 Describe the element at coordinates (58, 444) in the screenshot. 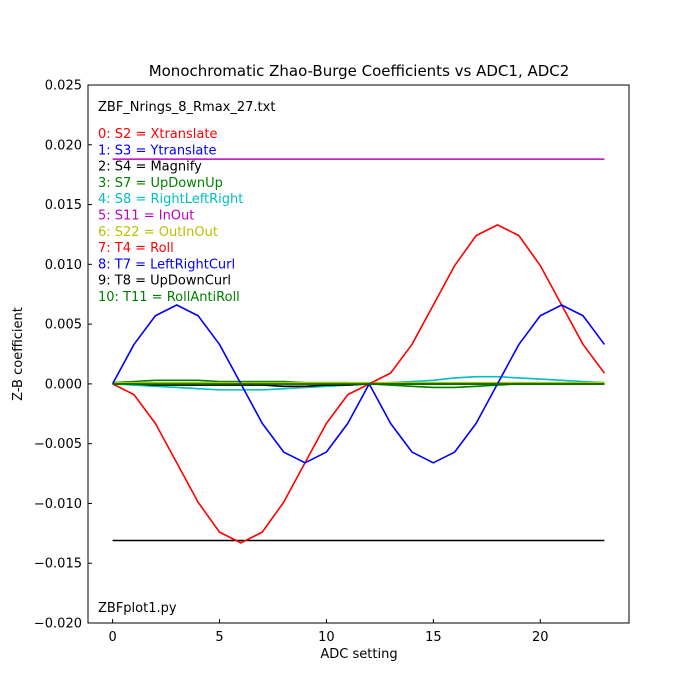

I see `y-tick-label: −0.005` at that location.